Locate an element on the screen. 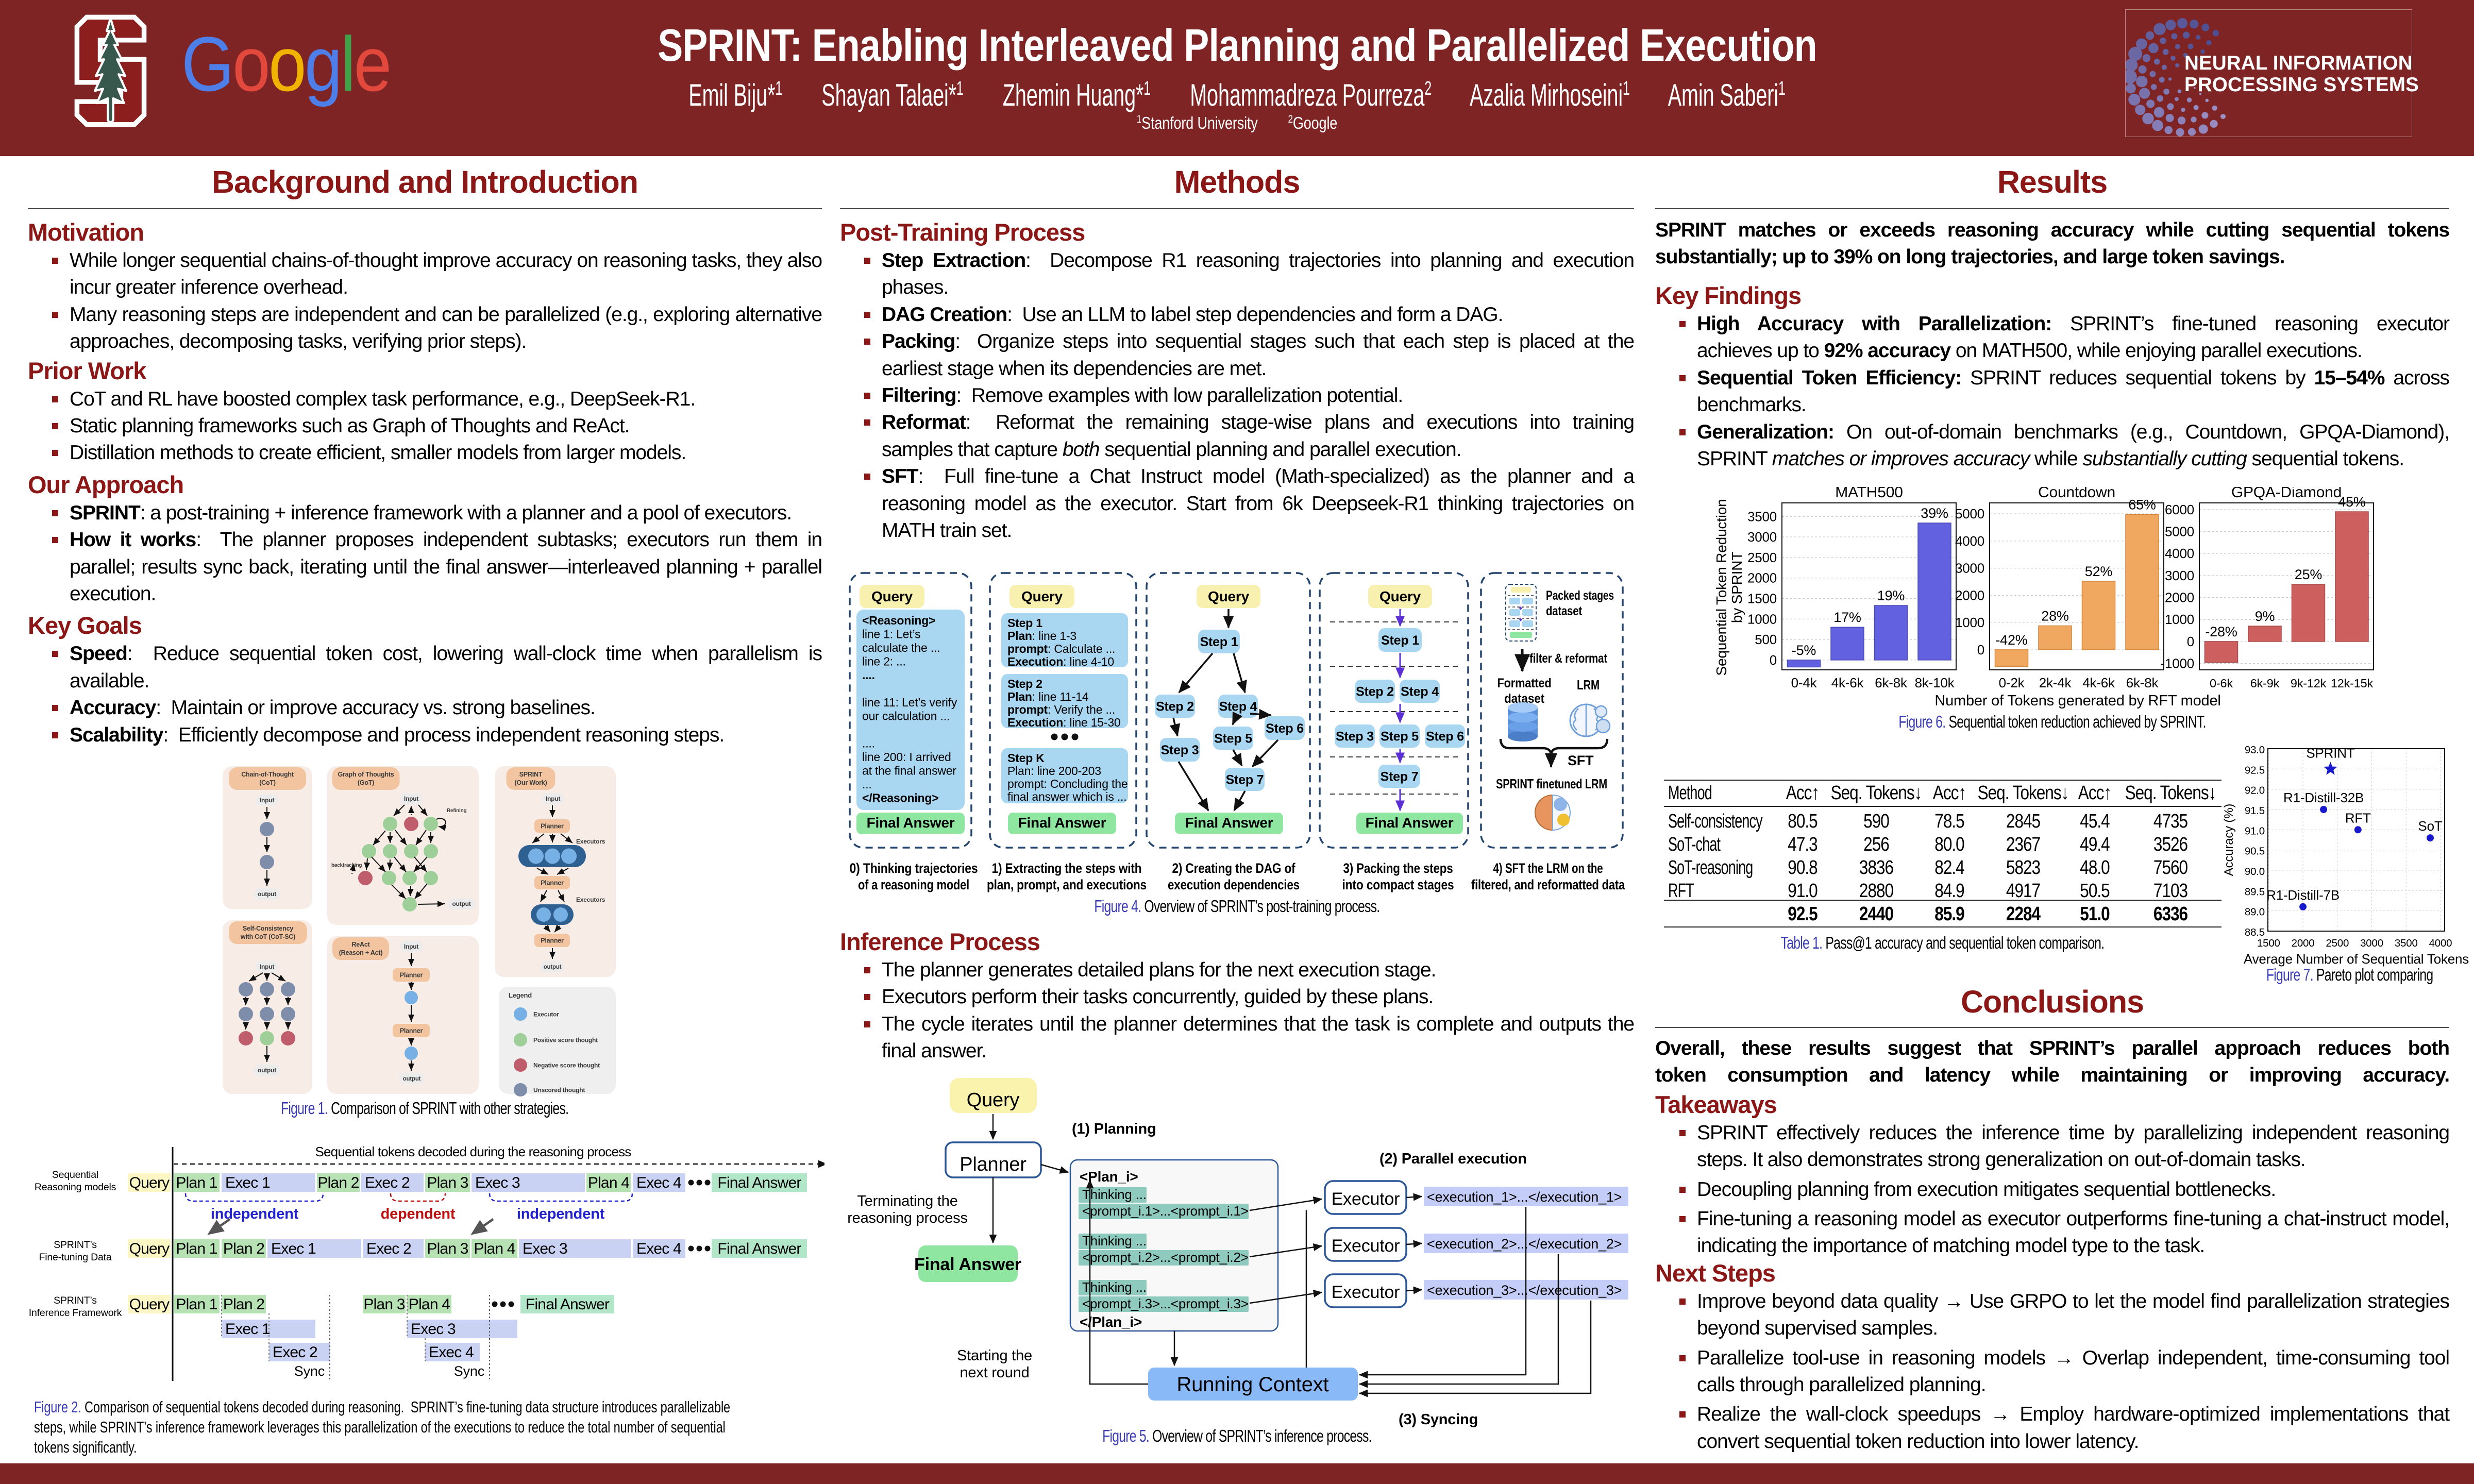 Image resolution: width=2474 pixels, height=1484 pixels. svg-text: <execution_3>...</execution_3> is located at coordinates (1524, 1290).